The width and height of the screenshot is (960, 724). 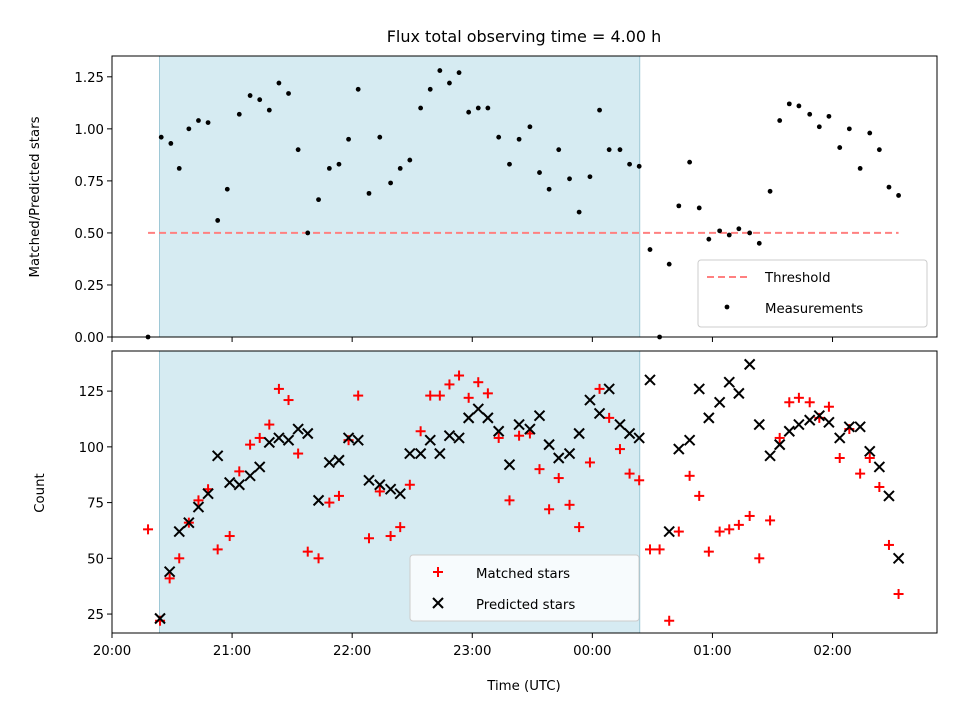 I want to click on legend-threshold-label: Threshold, so click(x=797, y=278).